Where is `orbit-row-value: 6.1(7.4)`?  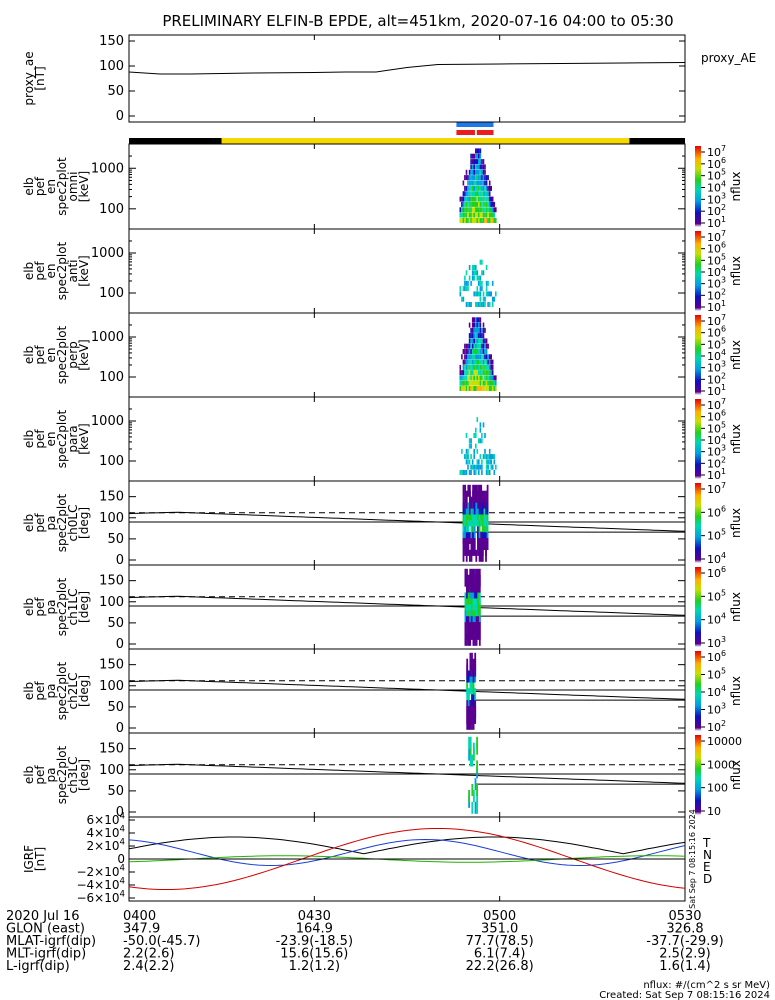
orbit-row-value: 6.1(7.4) is located at coordinates (500, 954).